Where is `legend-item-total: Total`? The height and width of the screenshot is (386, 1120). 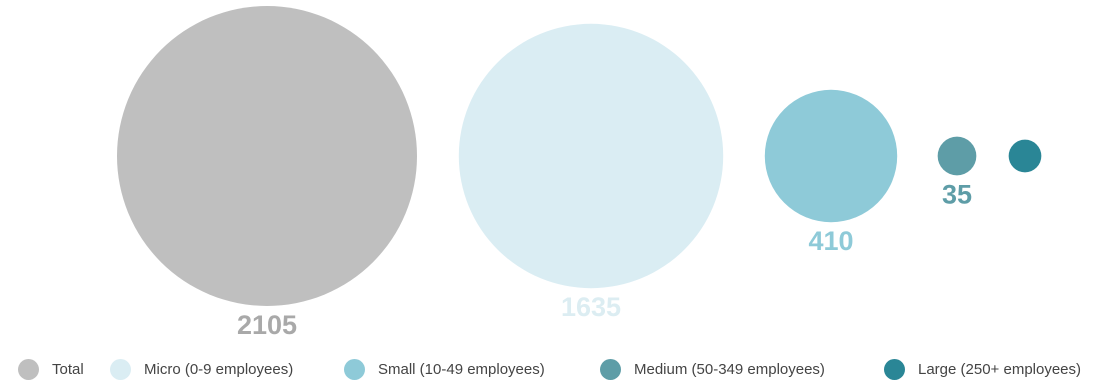
legend-item-total: Total is located at coordinates (51, 369).